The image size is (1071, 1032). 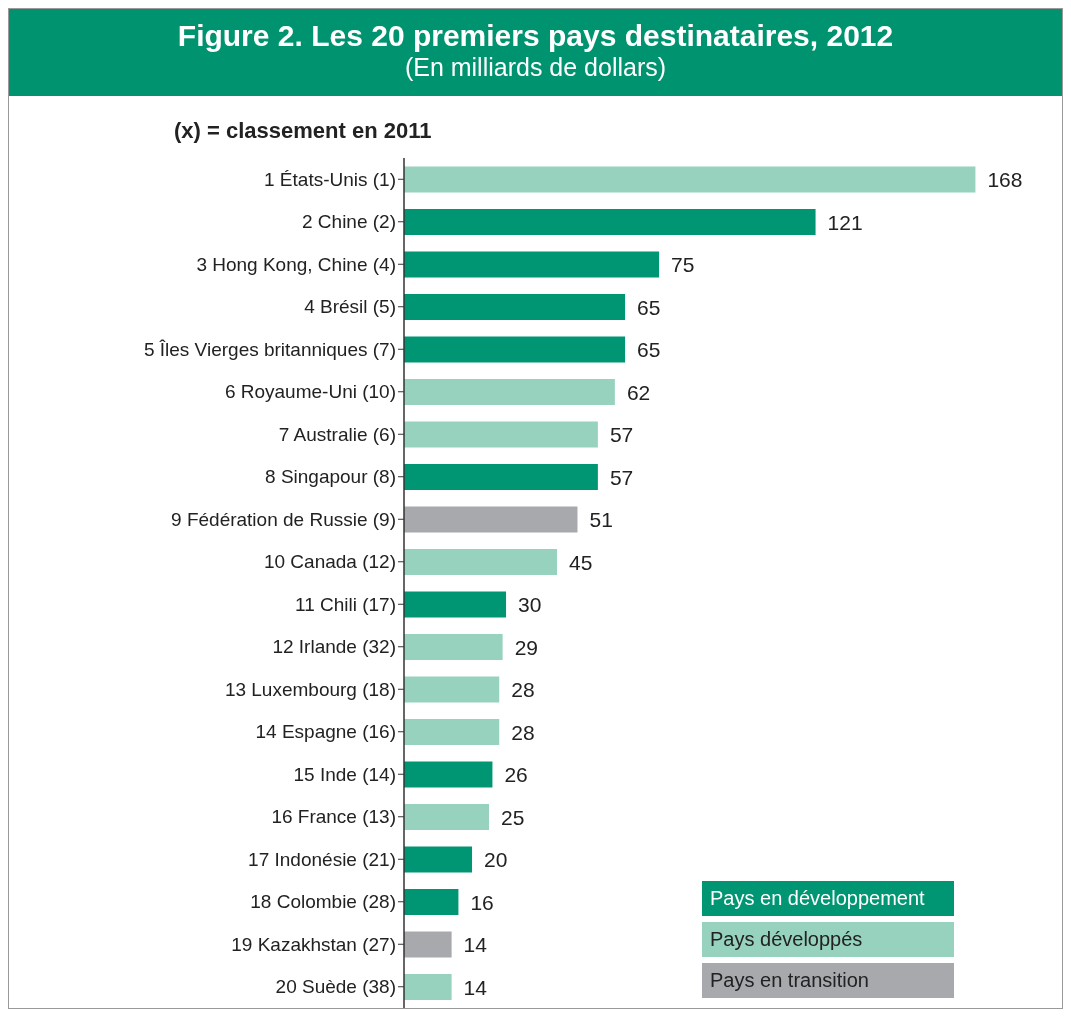 What do you see at coordinates (333, 817) in the screenshot?
I see `y-tick-label: 16 France (13)` at bounding box center [333, 817].